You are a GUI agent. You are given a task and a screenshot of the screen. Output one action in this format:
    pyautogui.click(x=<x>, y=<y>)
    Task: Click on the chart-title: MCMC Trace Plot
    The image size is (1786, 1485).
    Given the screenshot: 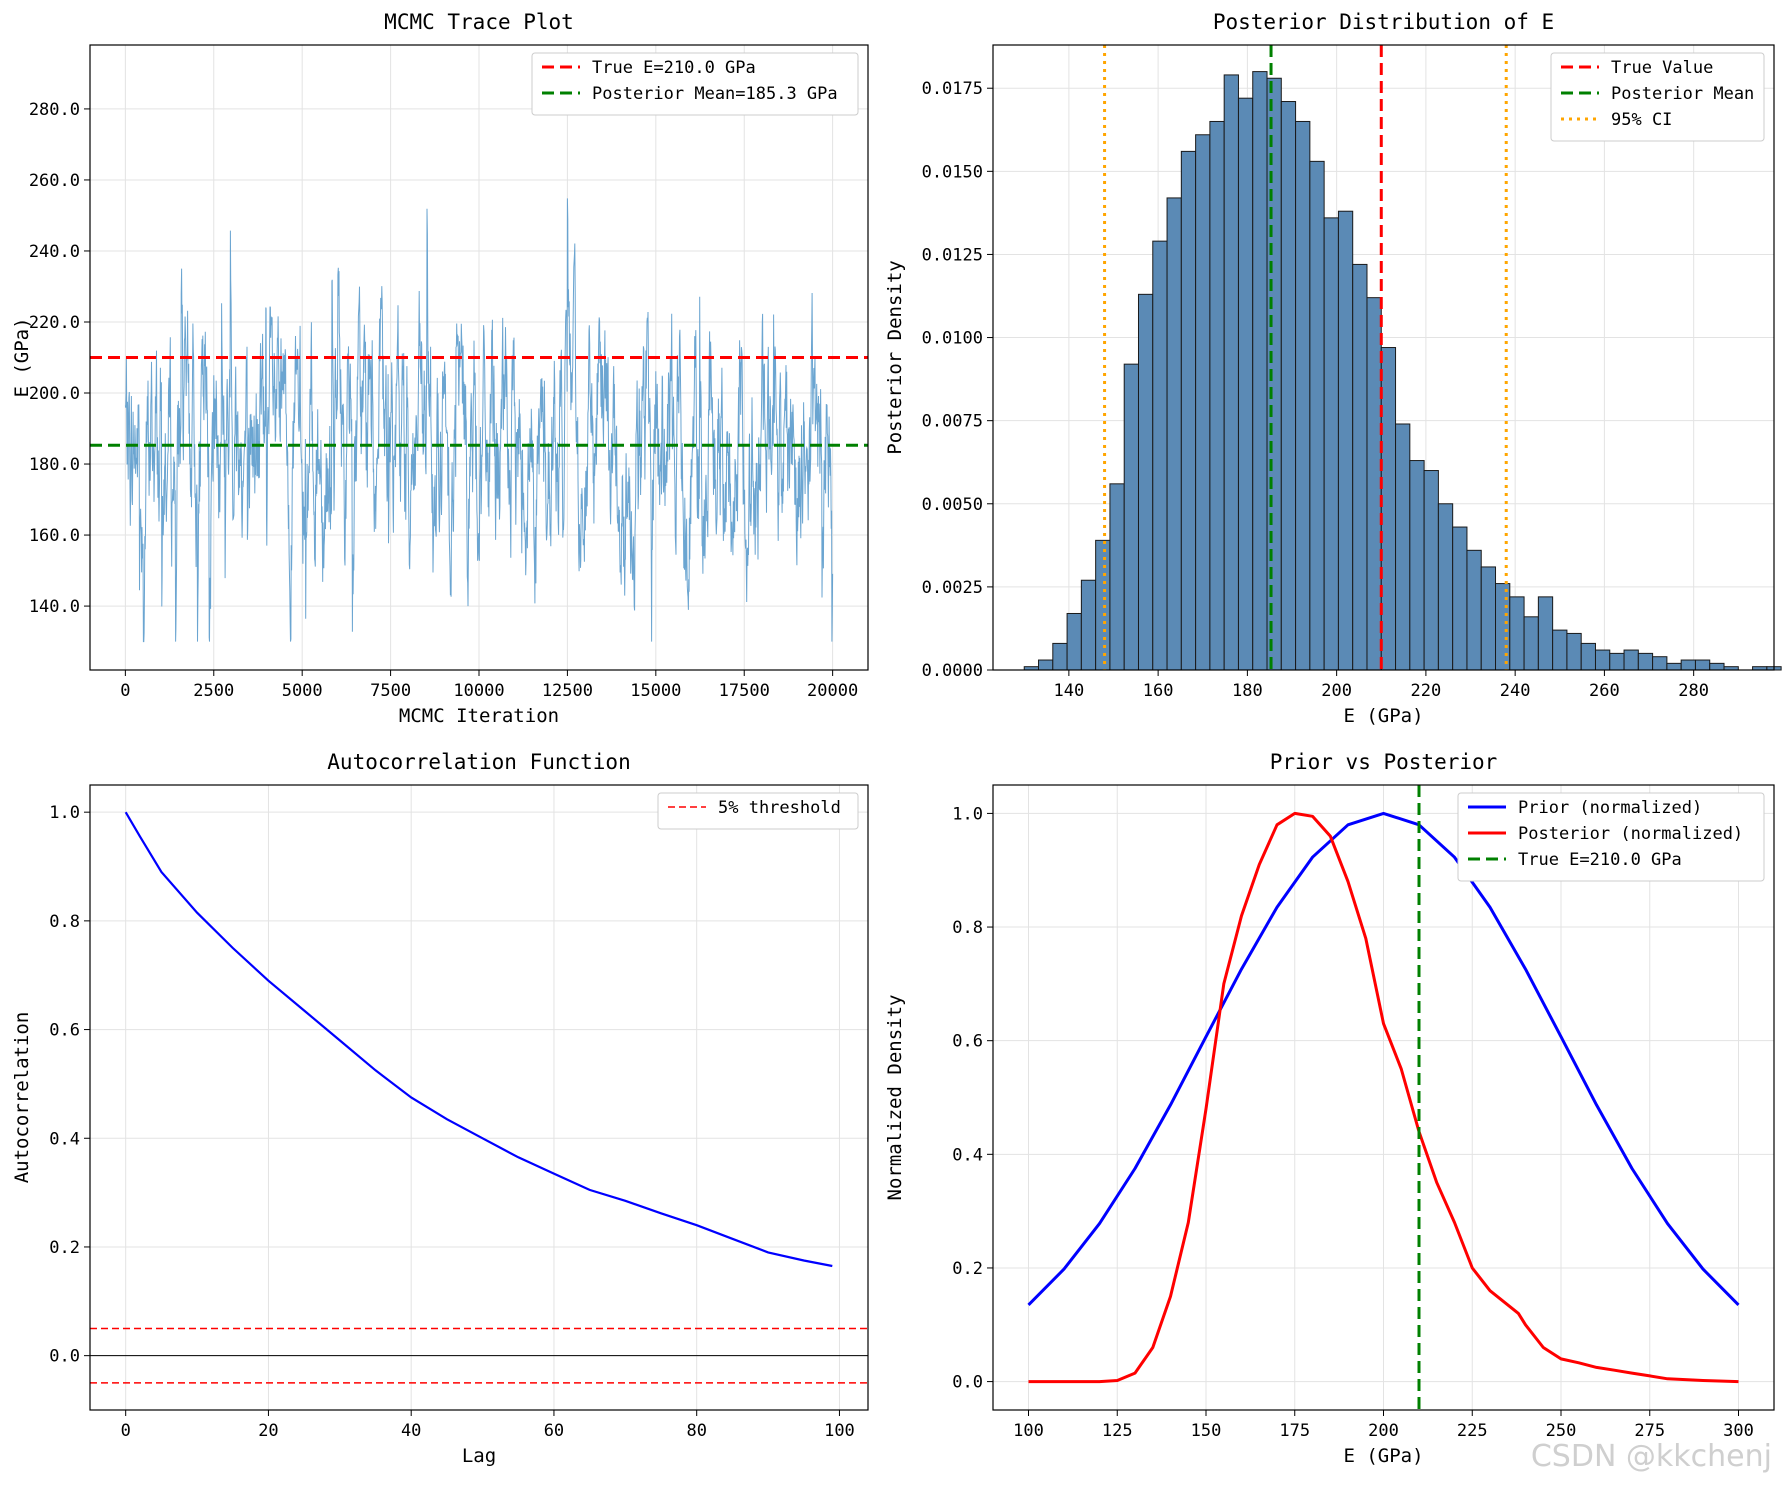 What is the action you would take?
    pyautogui.click(x=479, y=22)
    